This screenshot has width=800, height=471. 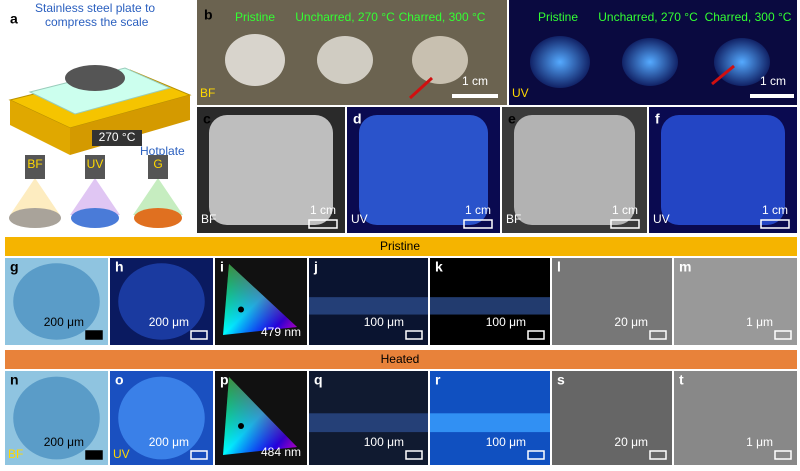 I want to click on note: compress the scale, so click(x=97, y=22).